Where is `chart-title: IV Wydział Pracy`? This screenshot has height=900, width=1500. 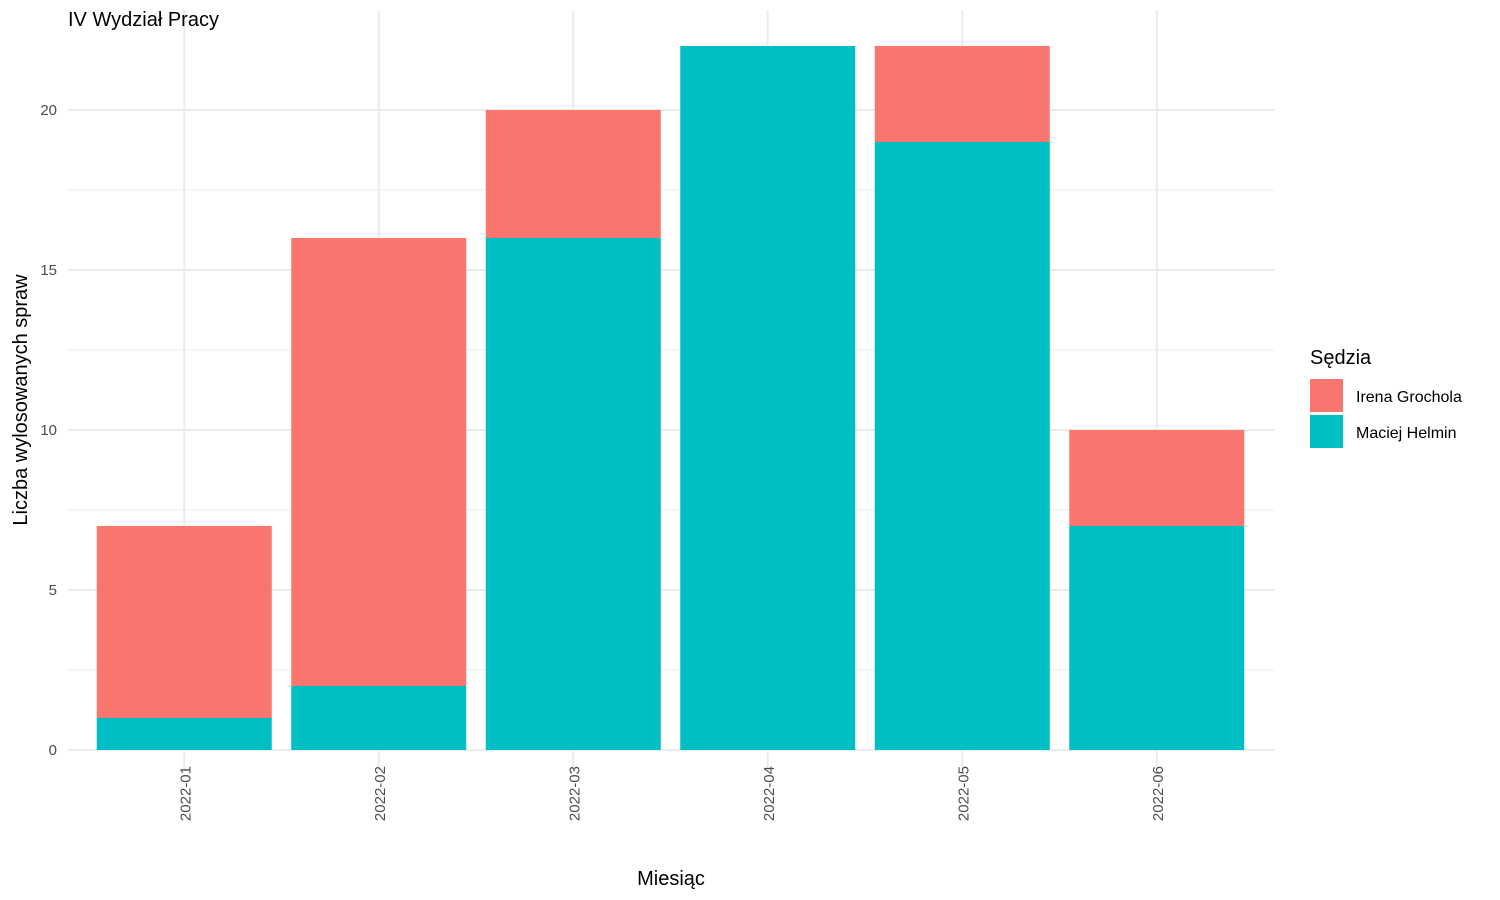
chart-title: IV Wydział Pracy is located at coordinates (143, 20).